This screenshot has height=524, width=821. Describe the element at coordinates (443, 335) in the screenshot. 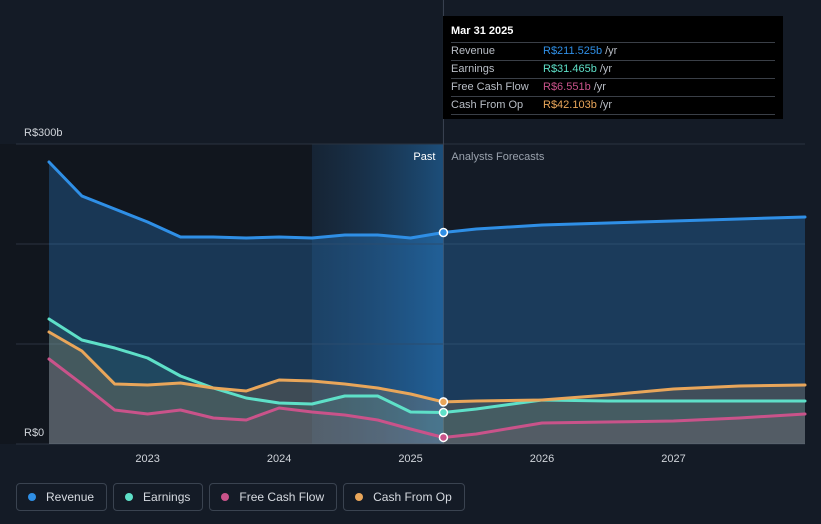

I see `markers` at that location.